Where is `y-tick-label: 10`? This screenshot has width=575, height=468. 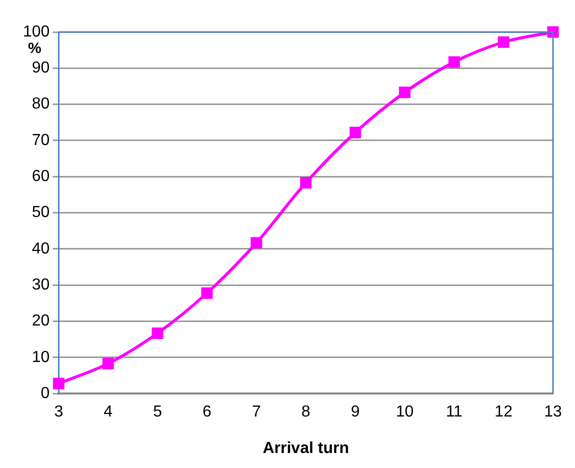 y-tick-label: 10 is located at coordinates (41, 357).